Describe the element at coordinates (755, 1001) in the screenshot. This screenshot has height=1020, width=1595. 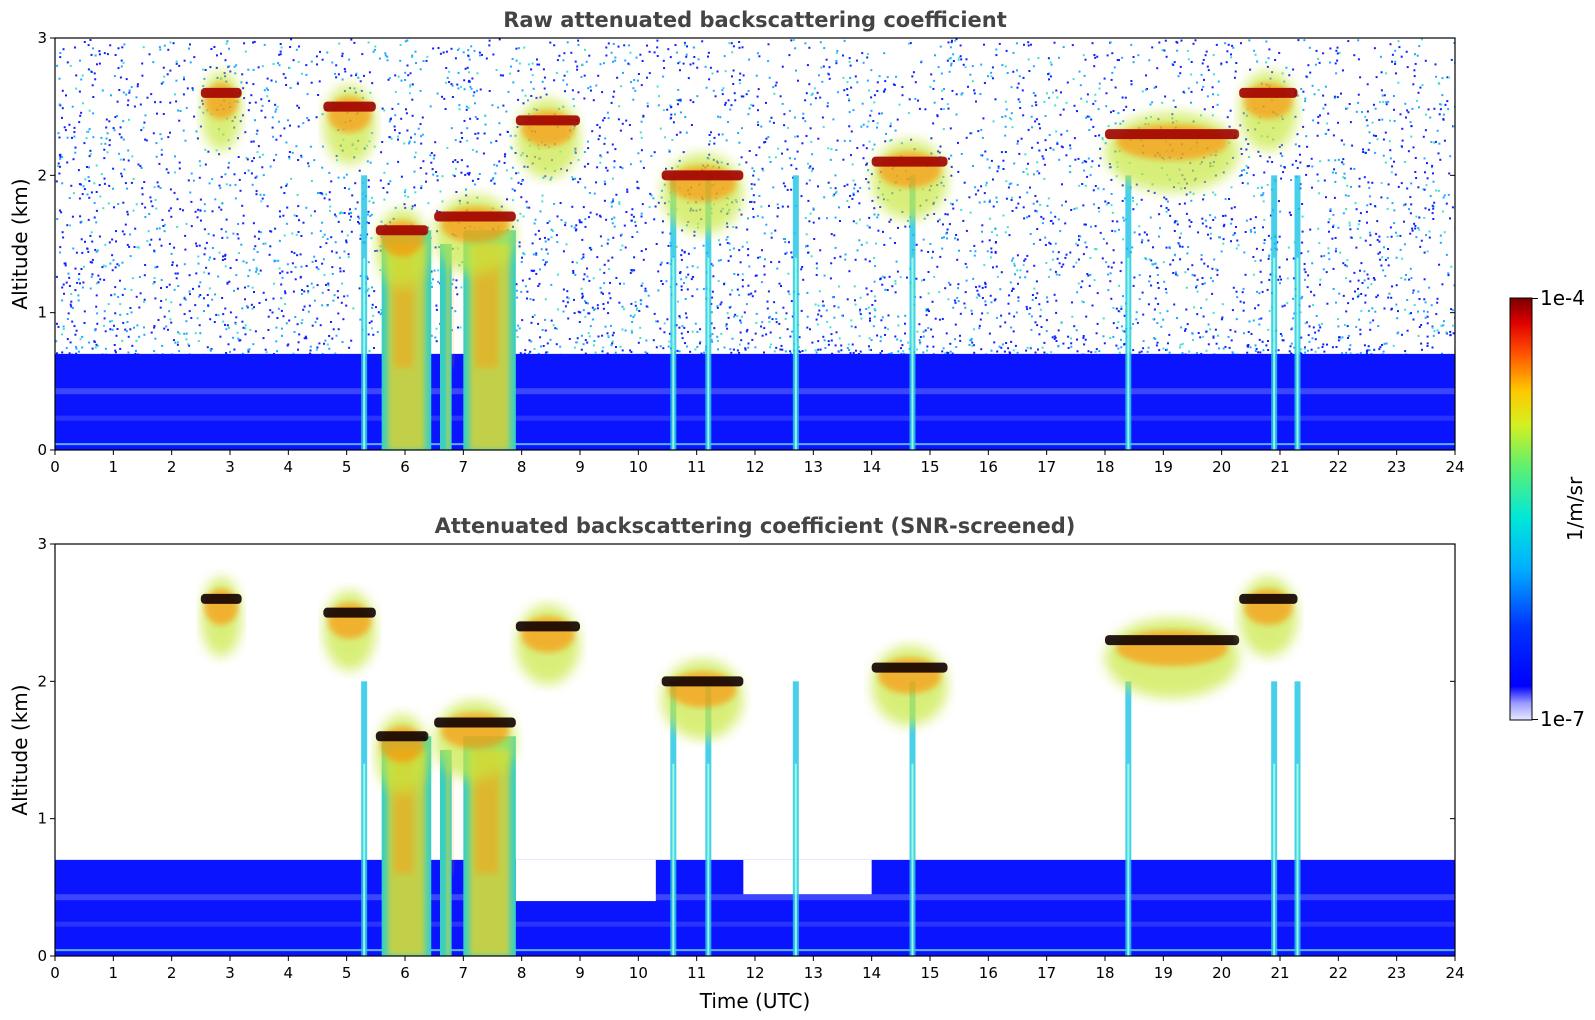
I see `x-axis-label: Time (UTC)` at that location.